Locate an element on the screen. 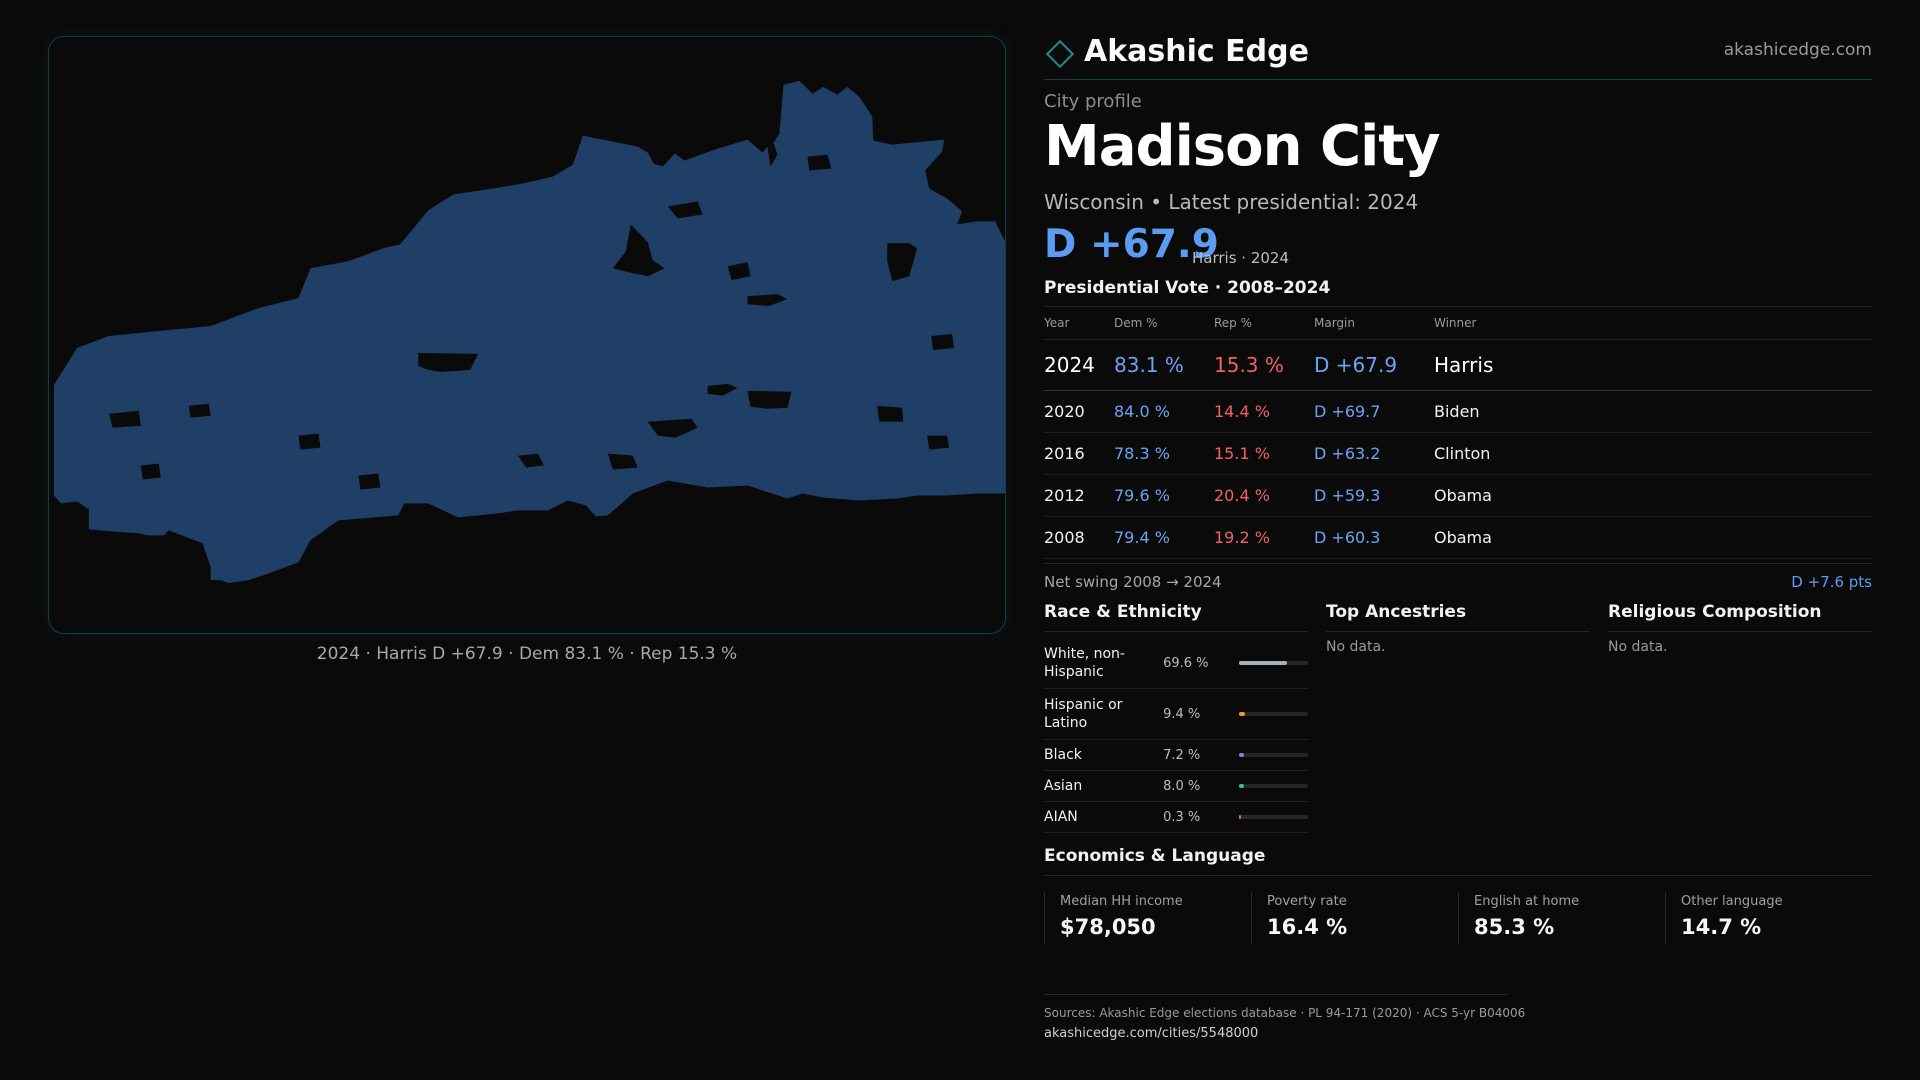 The image size is (1920, 1080). vote-year: 2016 is located at coordinates (1064, 453).